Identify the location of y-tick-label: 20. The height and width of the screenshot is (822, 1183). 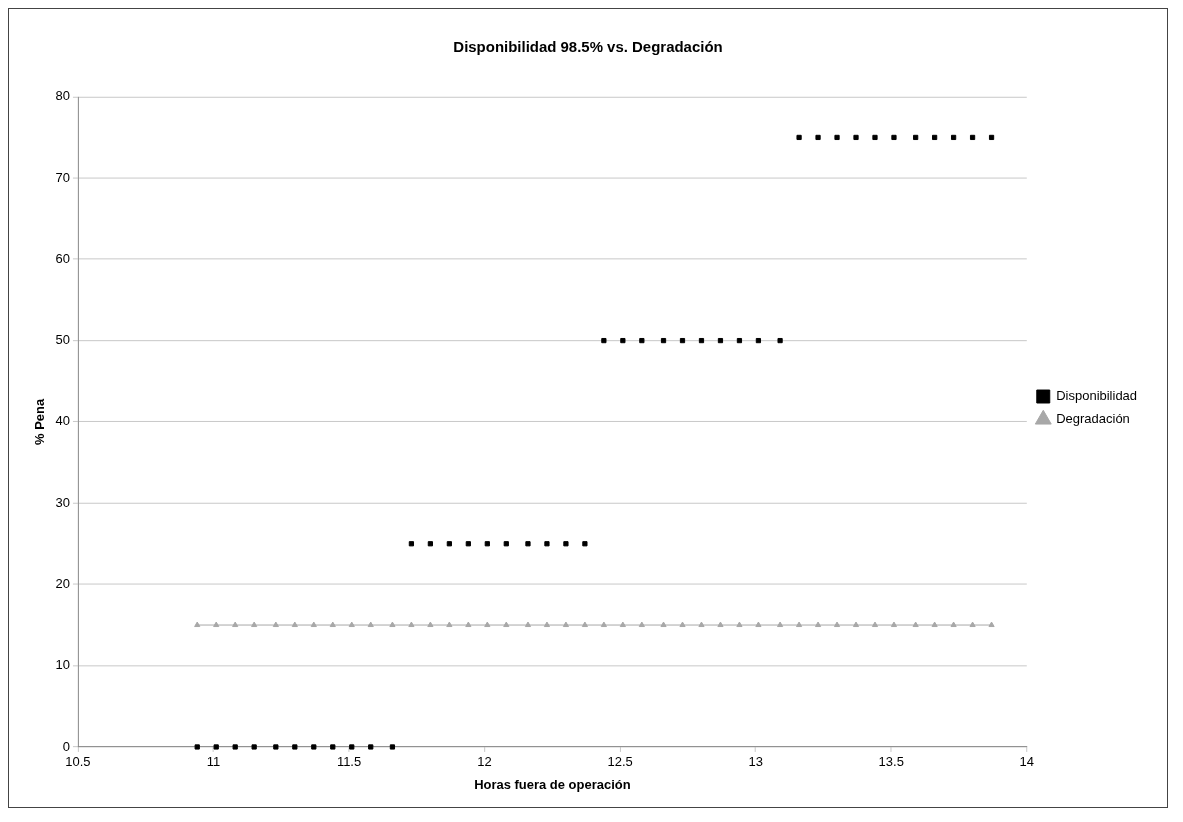
(62, 583).